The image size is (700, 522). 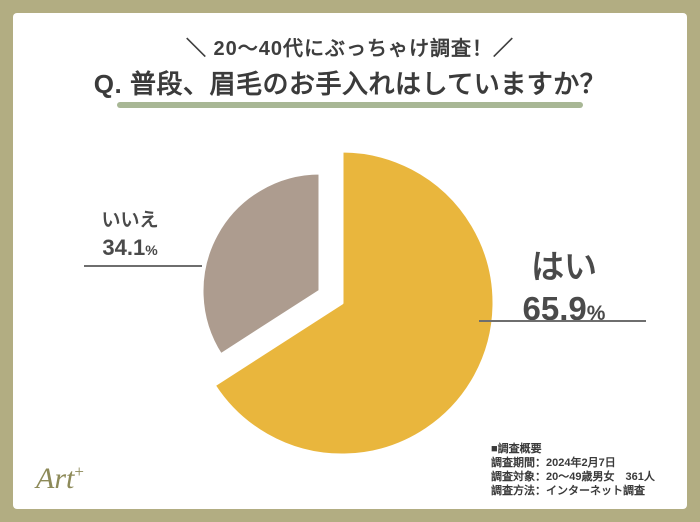 What do you see at coordinates (564, 266) in the screenshot?
I see `callout-yes-label: はい` at bounding box center [564, 266].